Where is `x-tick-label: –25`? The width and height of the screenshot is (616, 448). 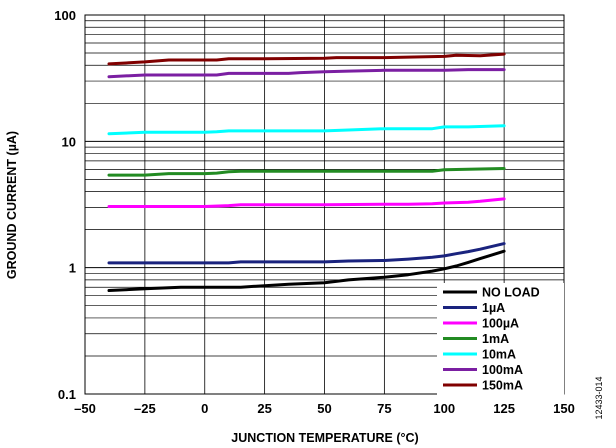
x-tick-label: –25 is located at coordinates (145, 408).